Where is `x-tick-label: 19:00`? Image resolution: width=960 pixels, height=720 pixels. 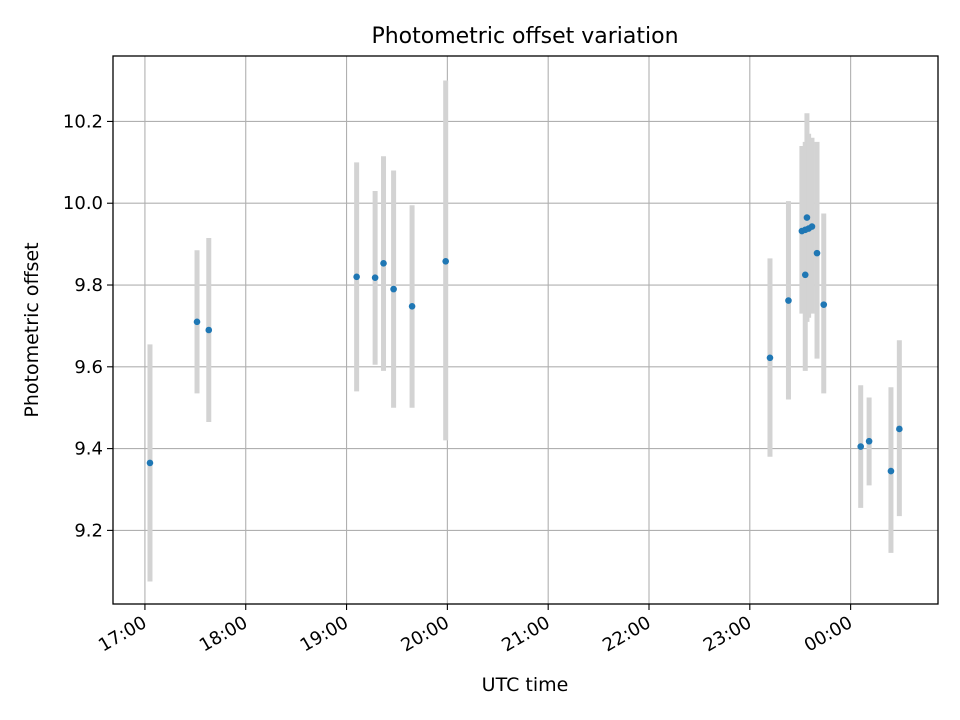 x-tick-label: 19:00 is located at coordinates (324, 634).